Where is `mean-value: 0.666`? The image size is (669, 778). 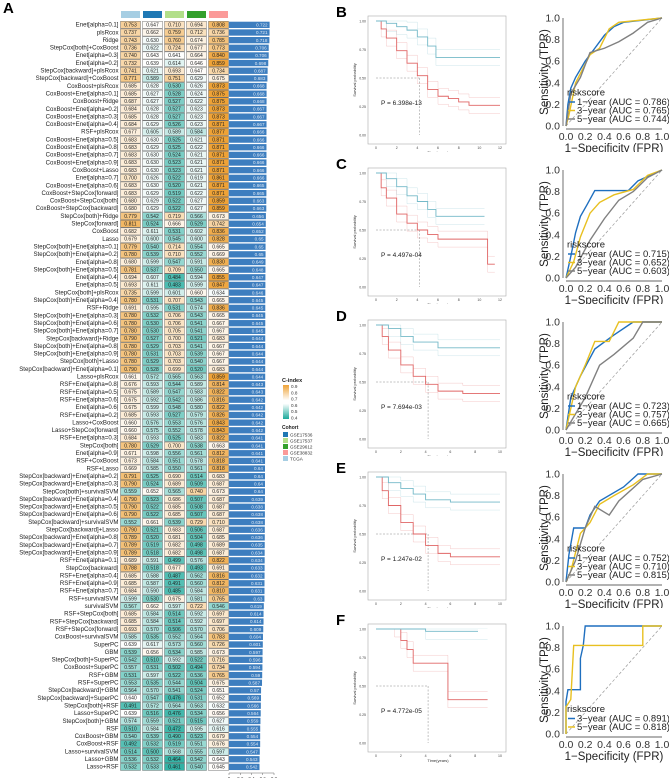
mean-value: 0.666 is located at coordinates (259, 178).